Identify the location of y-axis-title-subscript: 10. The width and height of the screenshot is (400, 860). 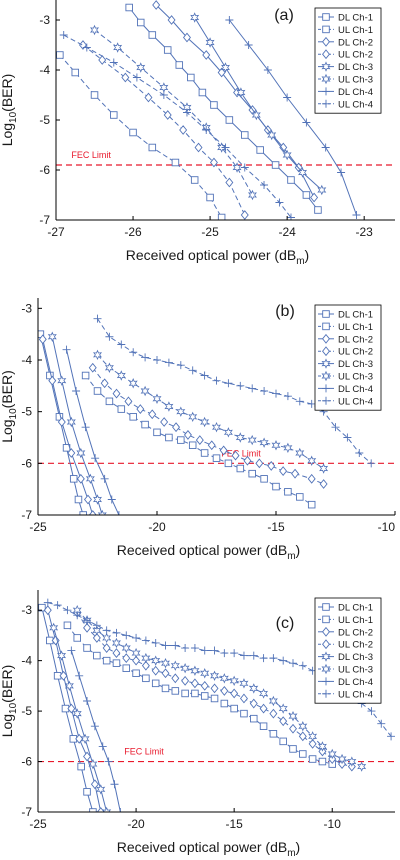
(13, 414).